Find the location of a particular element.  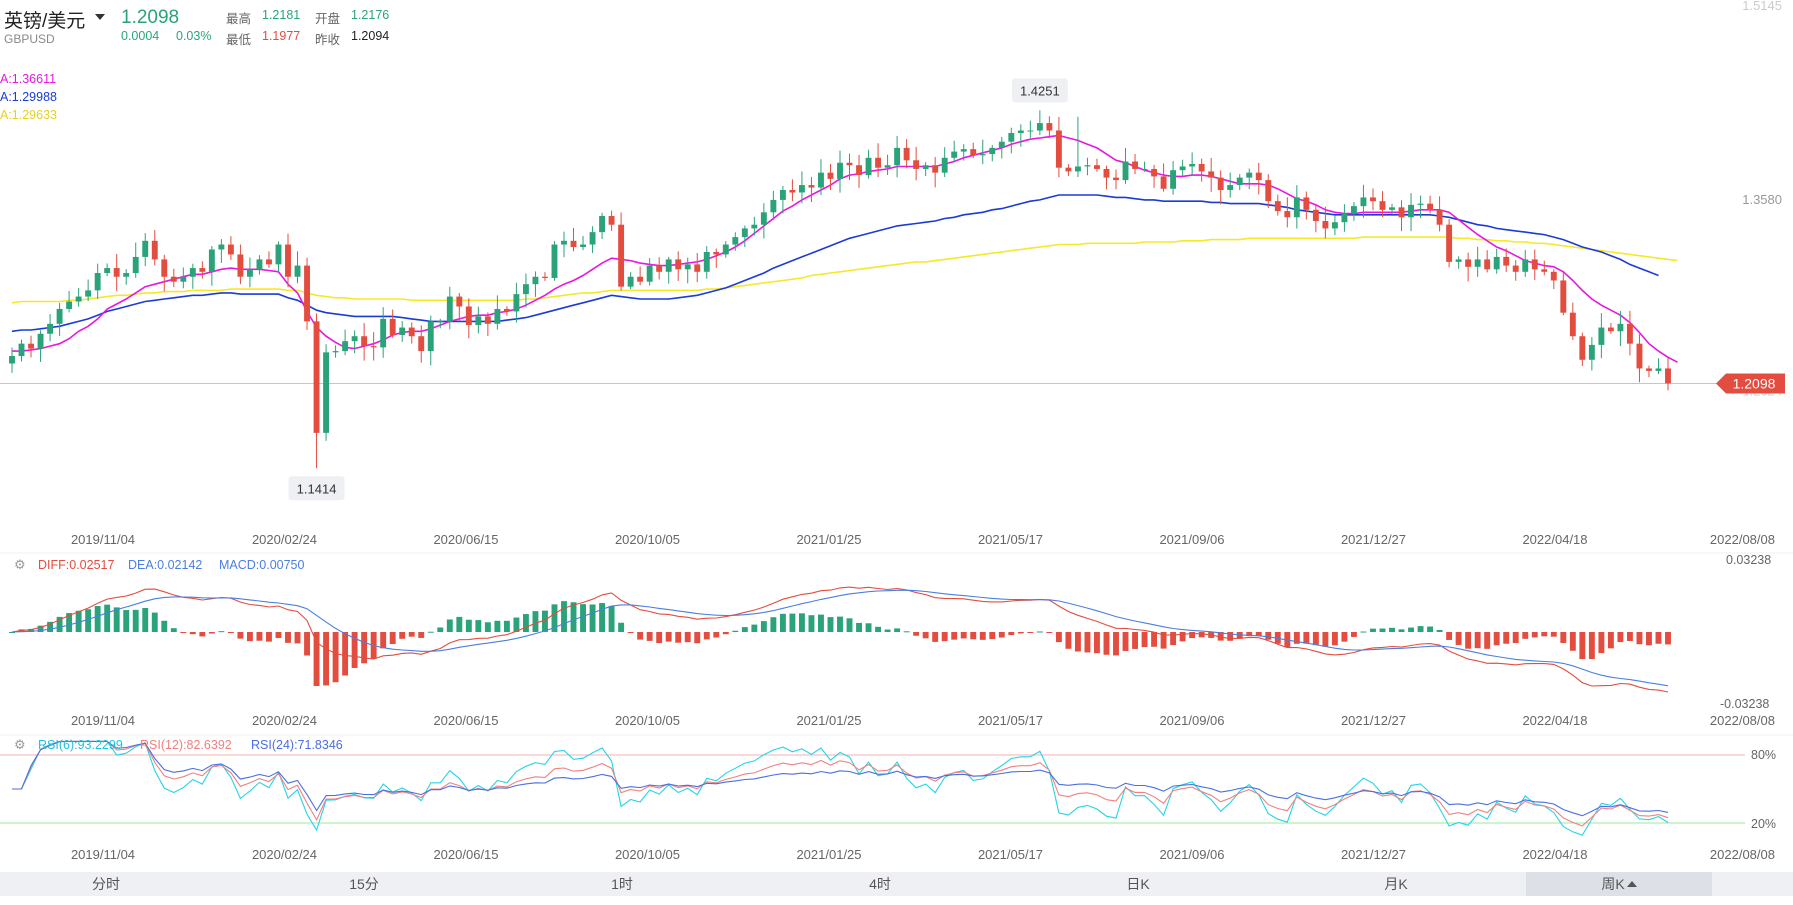

tab-4hour: 4时 is located at coordinates (880, 884).